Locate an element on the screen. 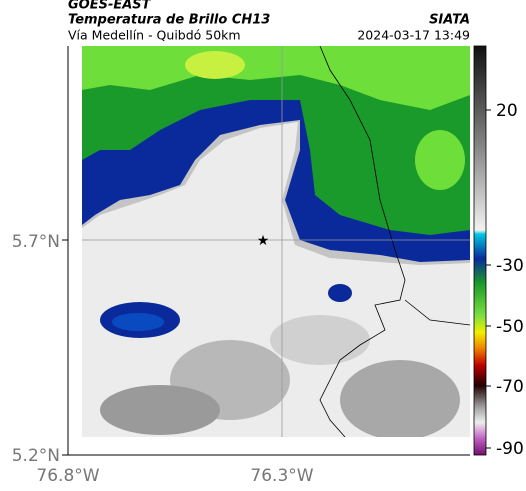 The height and width of the screenshot is (491, 526). colorbar-label: -50 is located at coordinates (510, 327).